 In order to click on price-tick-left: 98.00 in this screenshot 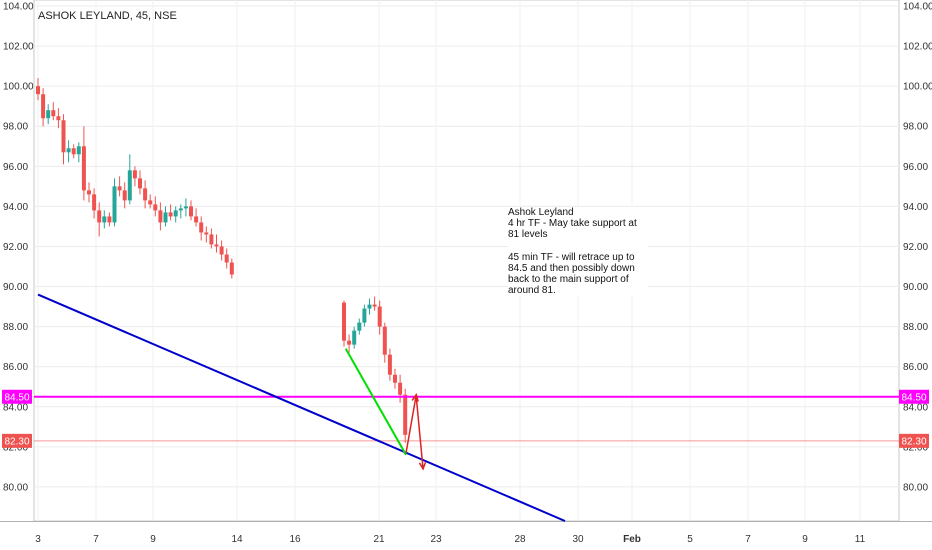, I will do `click(15, 127)`.